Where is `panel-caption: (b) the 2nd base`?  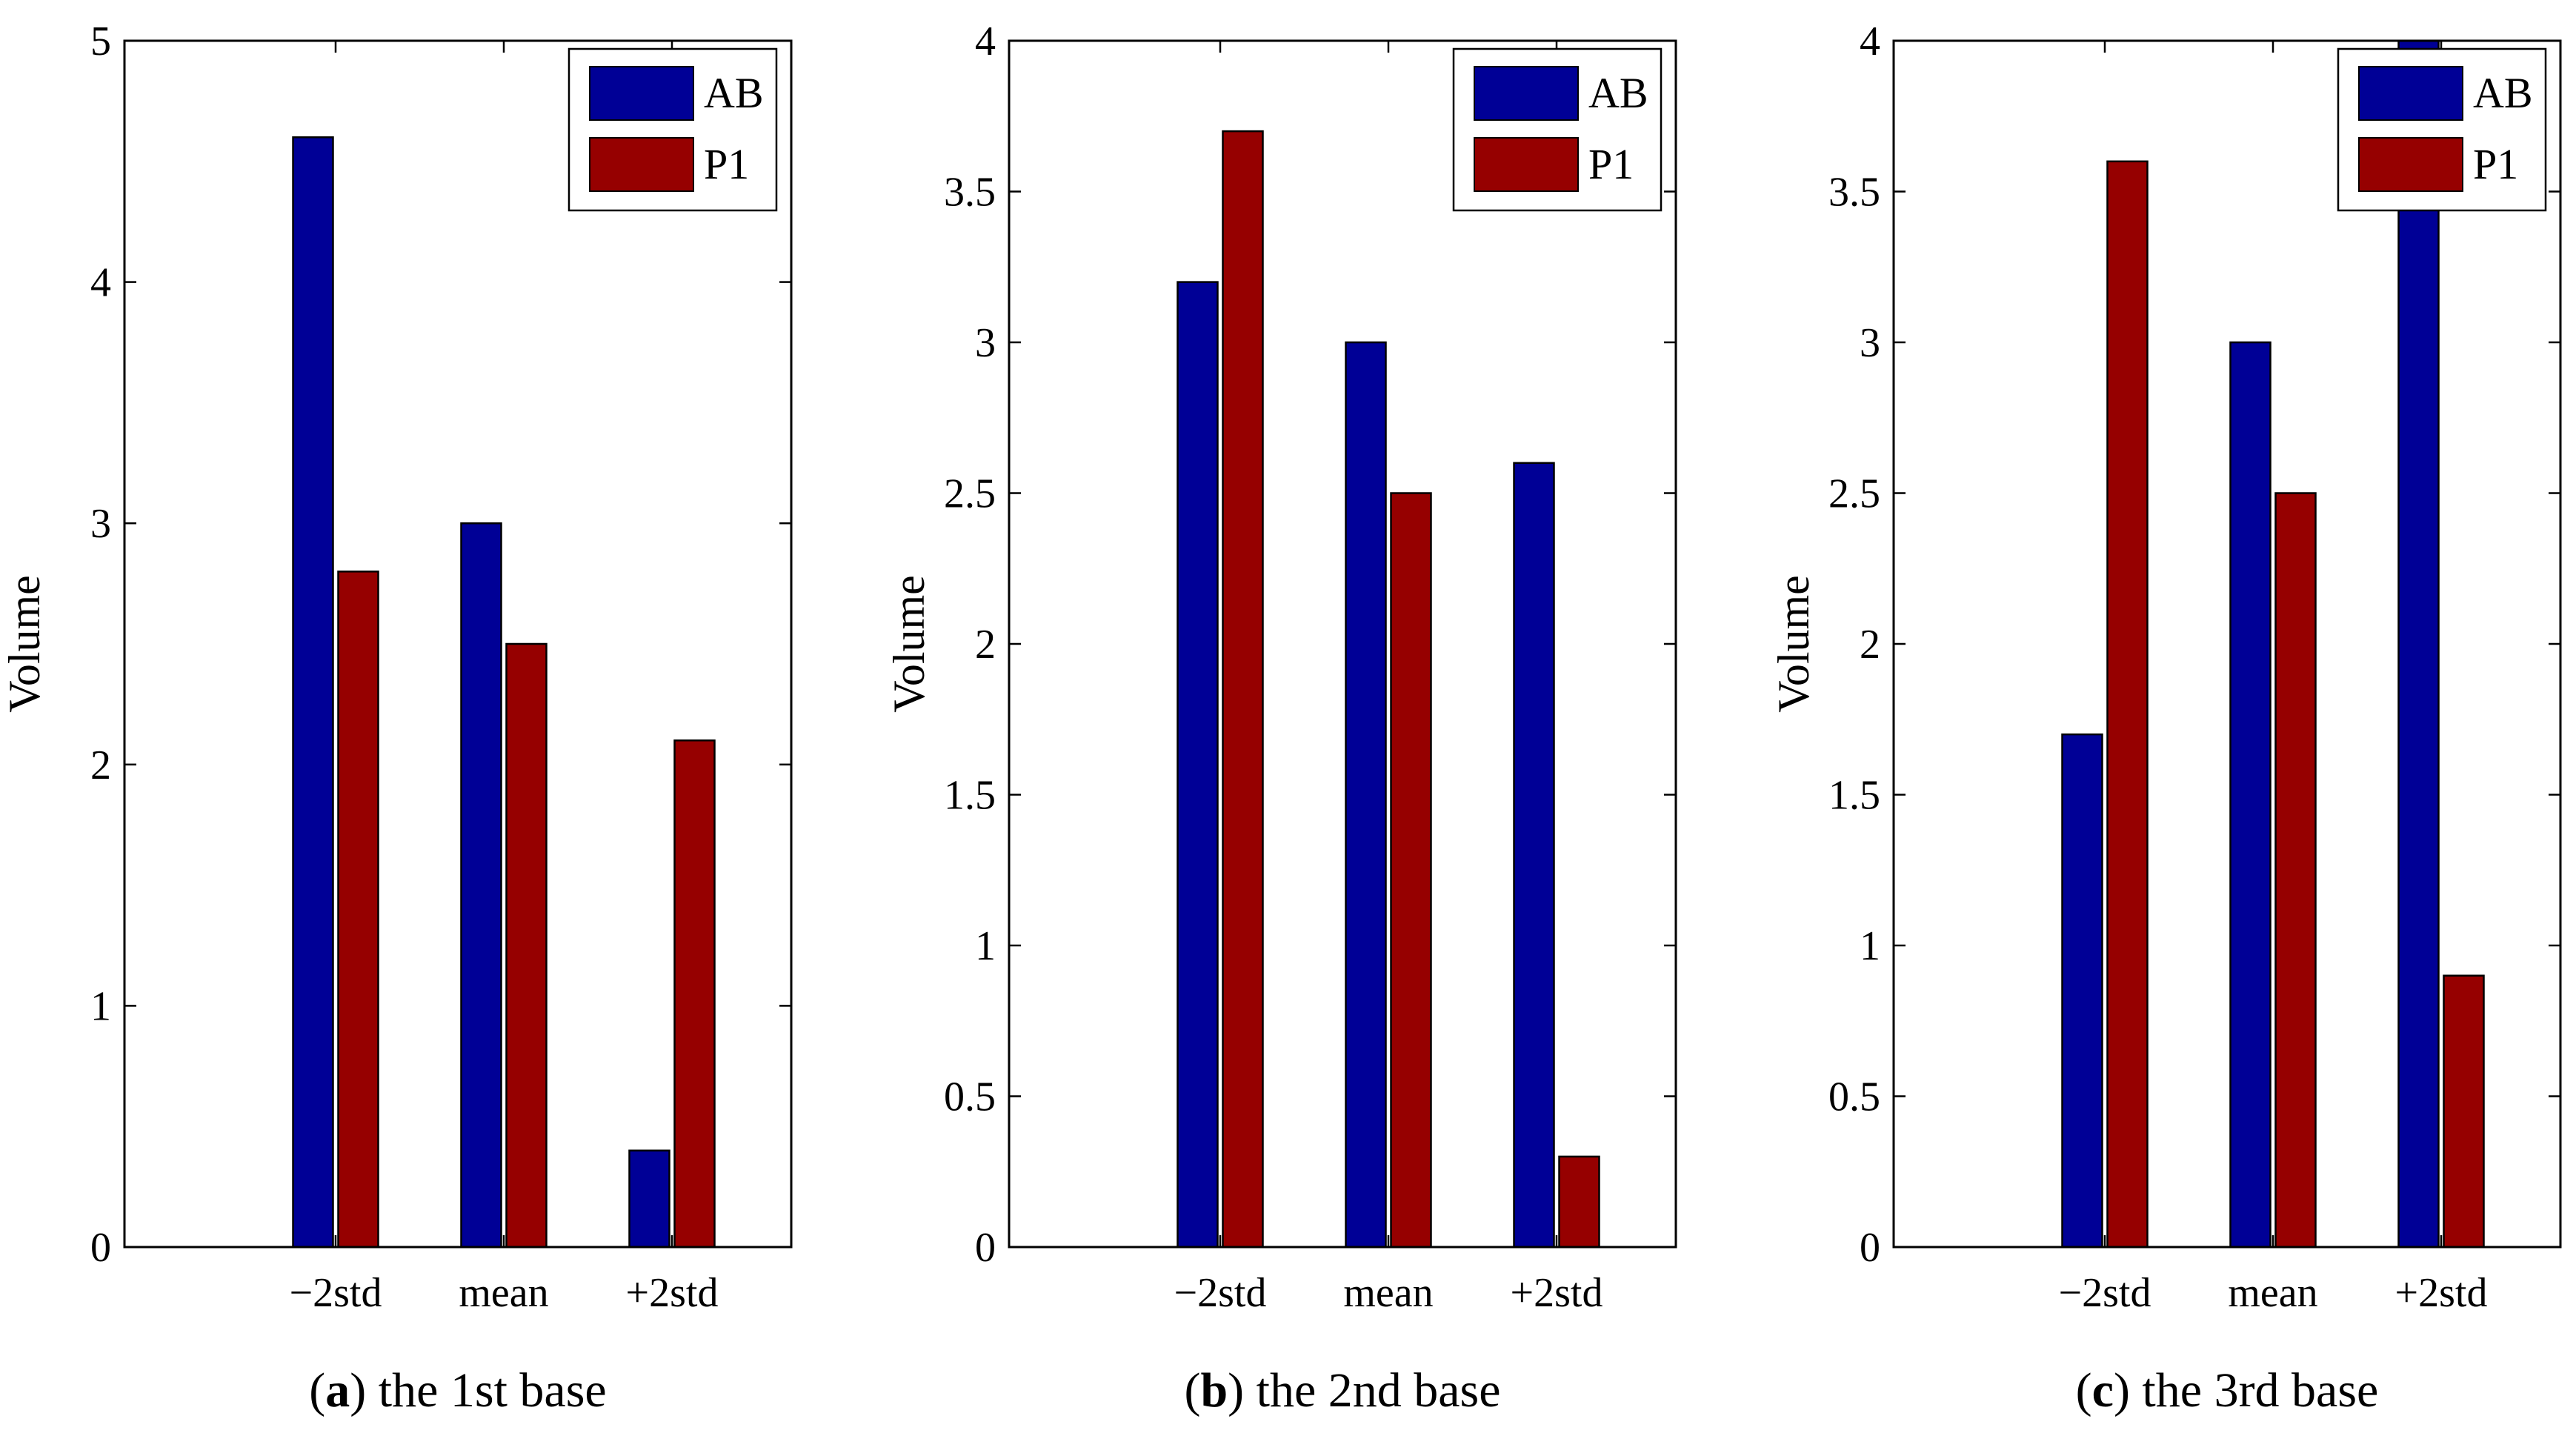 panel-caption: (b) the 2nd base is located at coordinates (1342, 1390).